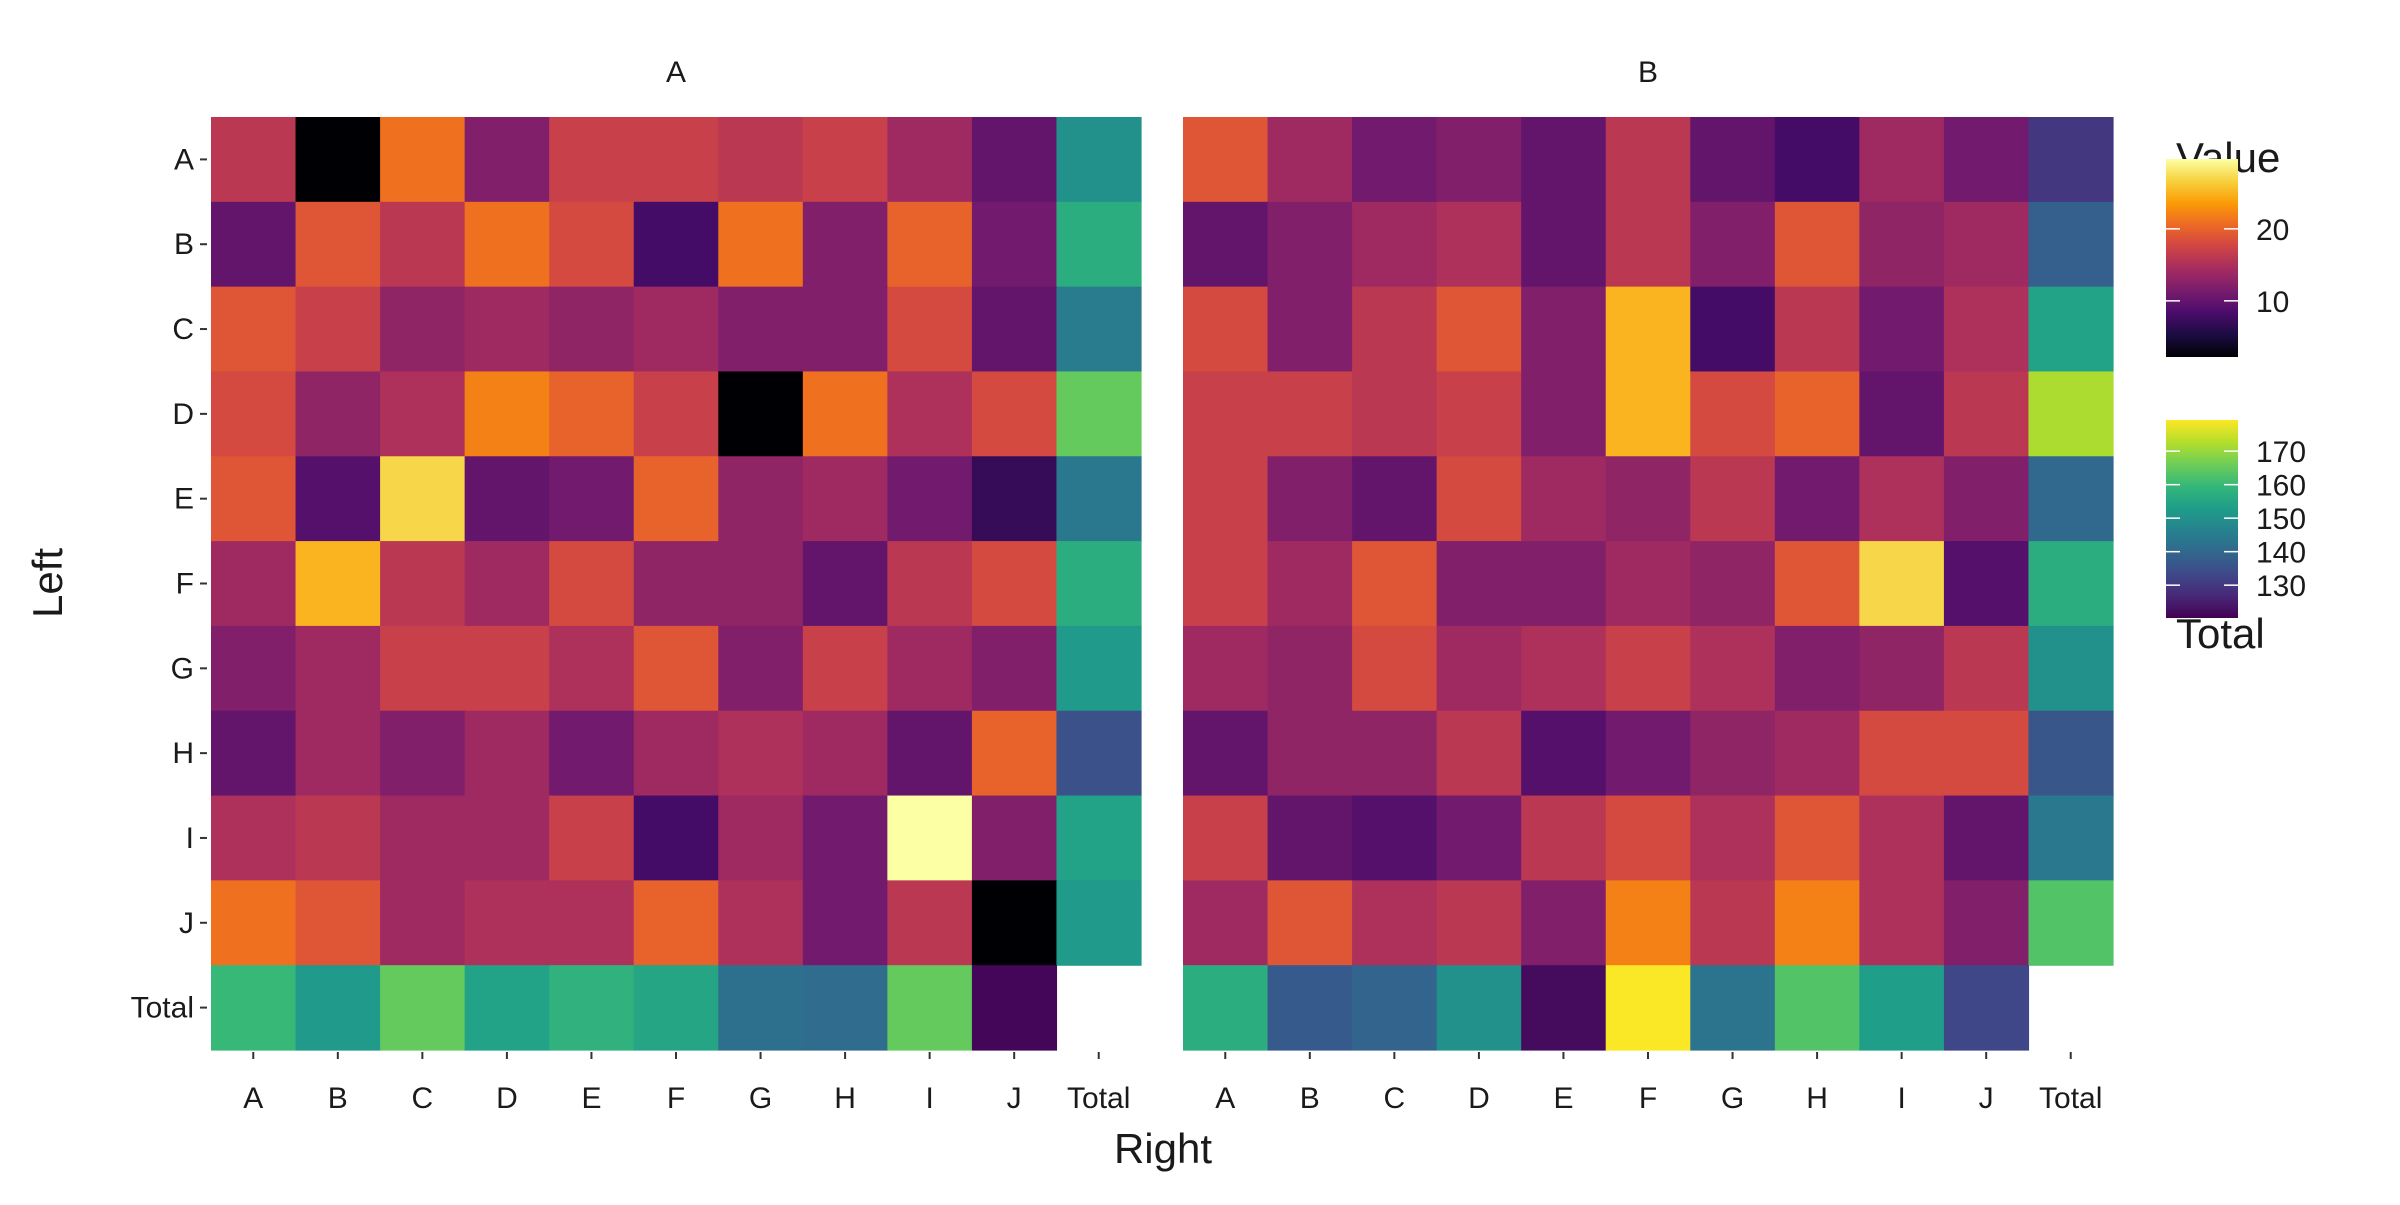 This screenshot has height=1205, width=2400. What do you see at coordinates (1014, 499) in the screenshot?
I see `heatmap-cell-E-J: 7` at bounding box center [1014, 499].